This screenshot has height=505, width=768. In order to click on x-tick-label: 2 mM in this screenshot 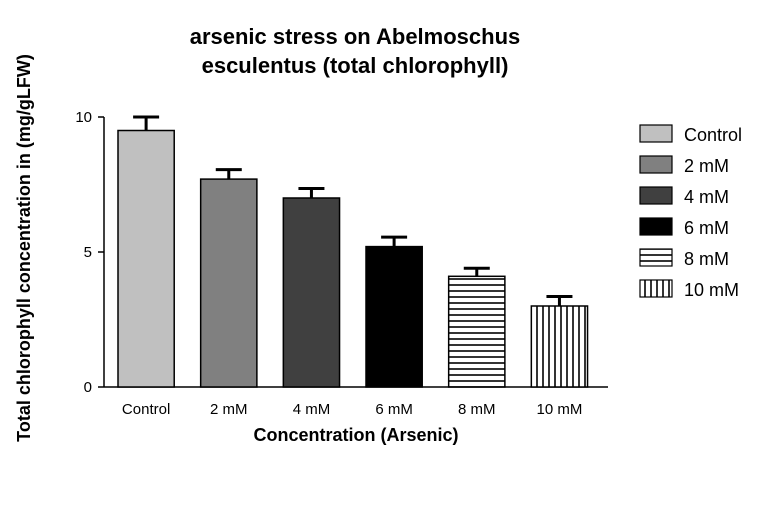, I will do `click(229, 409)`.